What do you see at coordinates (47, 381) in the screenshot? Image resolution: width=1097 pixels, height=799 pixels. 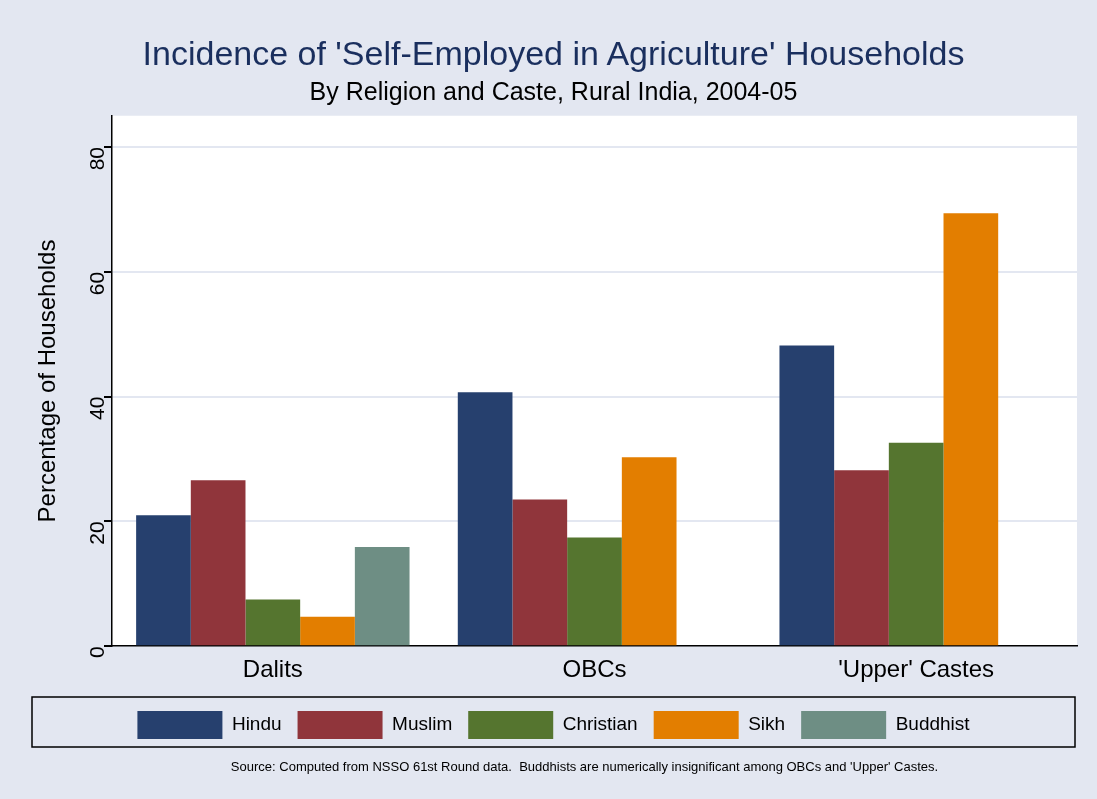 I see `y-axis-title: Percentage of Households` at bounding box center [47, 381].